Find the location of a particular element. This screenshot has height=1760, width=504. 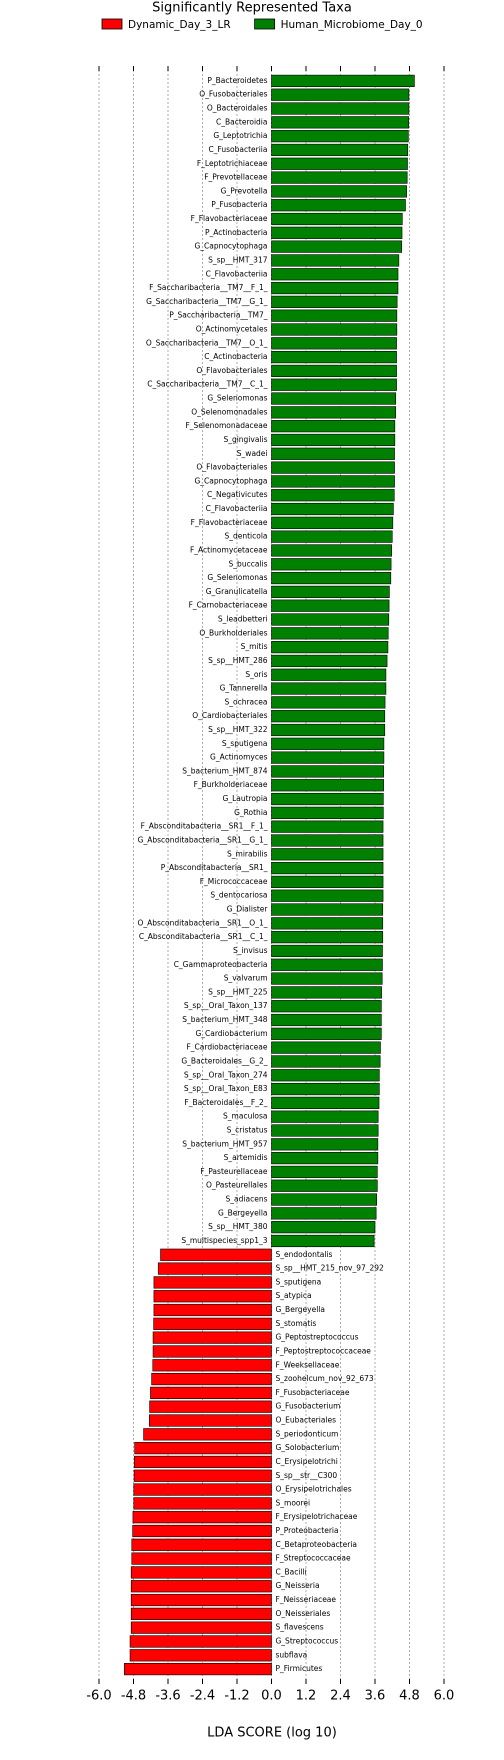

category-label: O_Bacteroidales is located at coordinates (237, 108).